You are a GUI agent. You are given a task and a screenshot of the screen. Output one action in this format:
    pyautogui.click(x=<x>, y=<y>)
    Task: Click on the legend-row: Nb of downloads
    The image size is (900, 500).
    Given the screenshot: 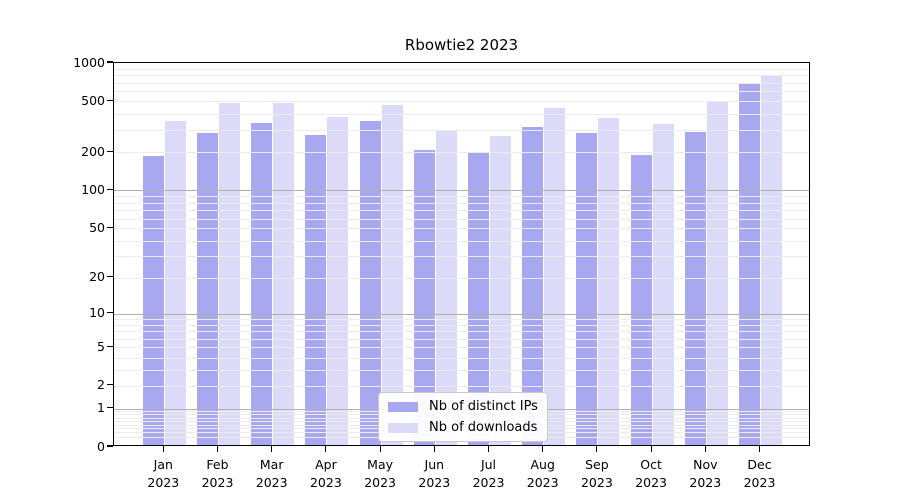 What is the action you would take?
    pyautogui.click(x=463, y=427)
    